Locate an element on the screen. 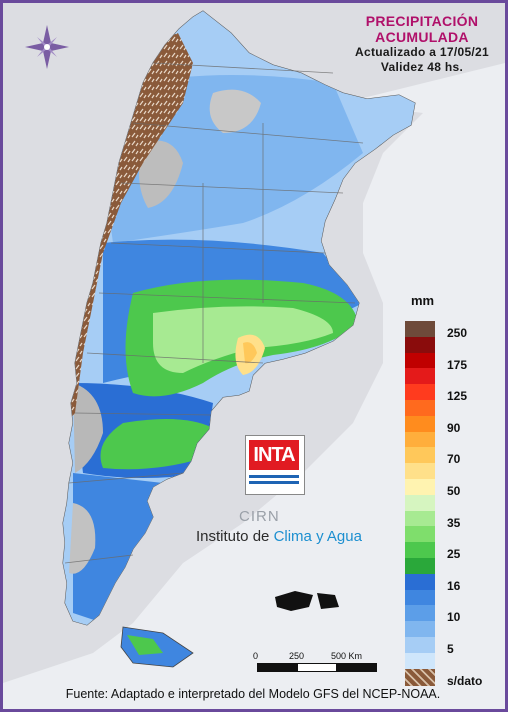  legend-item: 50 is located at coordinates (451, 488).